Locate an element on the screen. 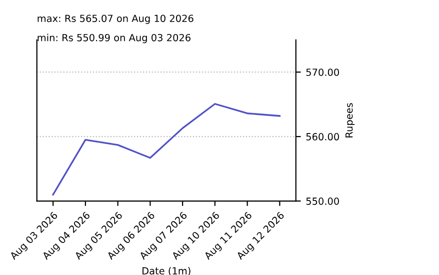 The height and width of the screenshot is (275, 439). text: max: Rs 565.07 on Aug 10 2026 is located at coordinates (116, 19).